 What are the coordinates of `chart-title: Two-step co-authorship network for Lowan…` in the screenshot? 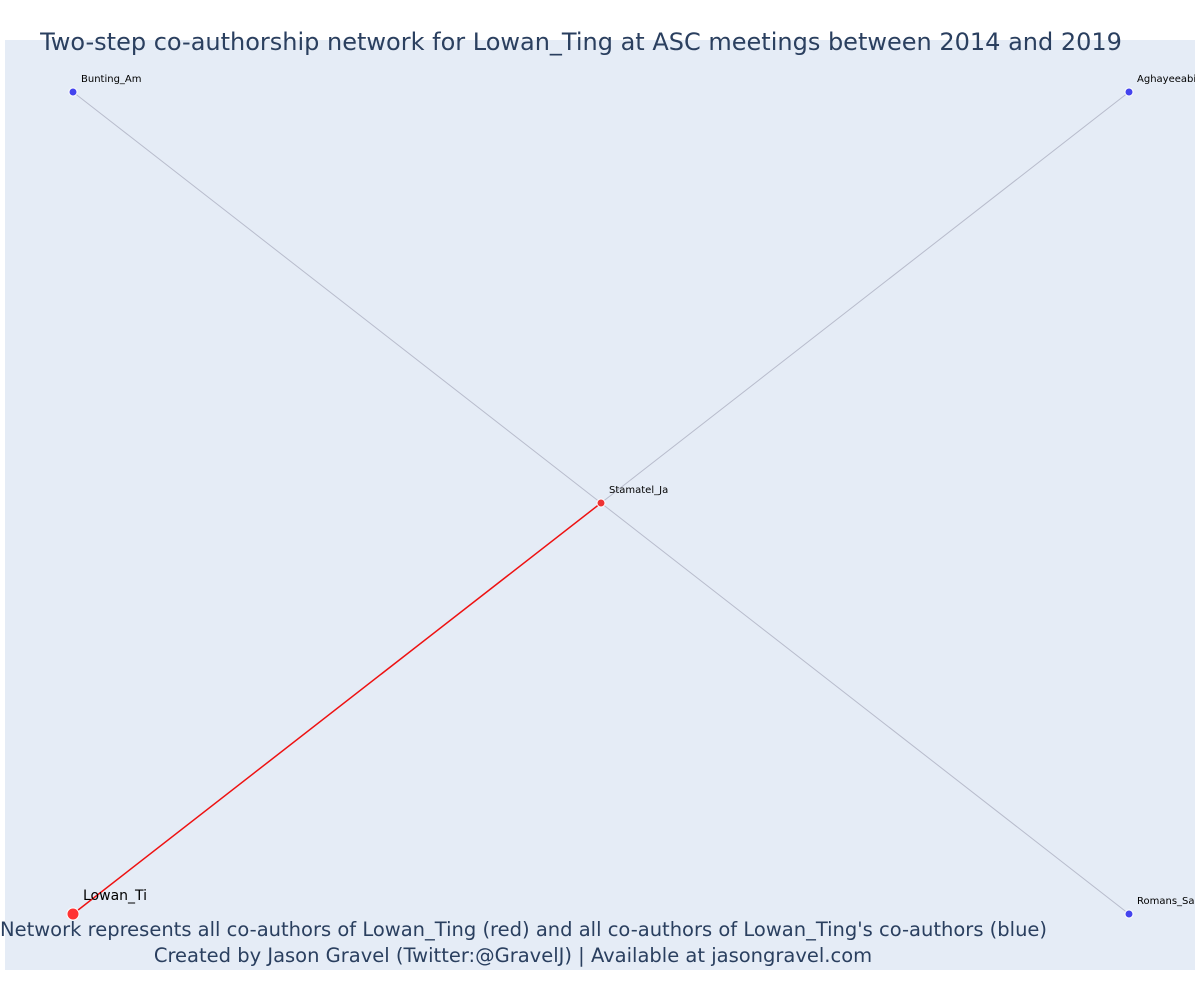 It's located at (581, 42).